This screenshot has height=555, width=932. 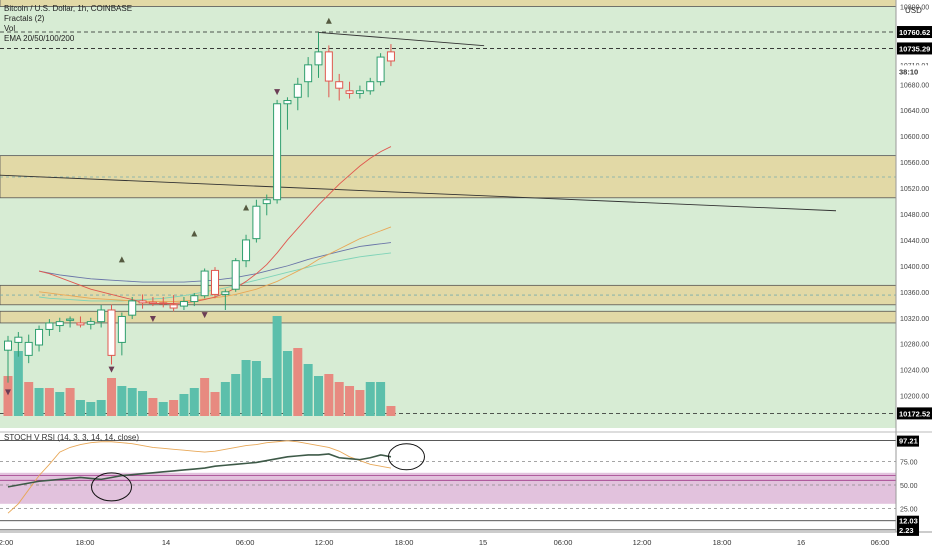 What do you see at coordinates (448, 3) in the screenshot?
I see `zone-rect` at bounding box center [448, 3].